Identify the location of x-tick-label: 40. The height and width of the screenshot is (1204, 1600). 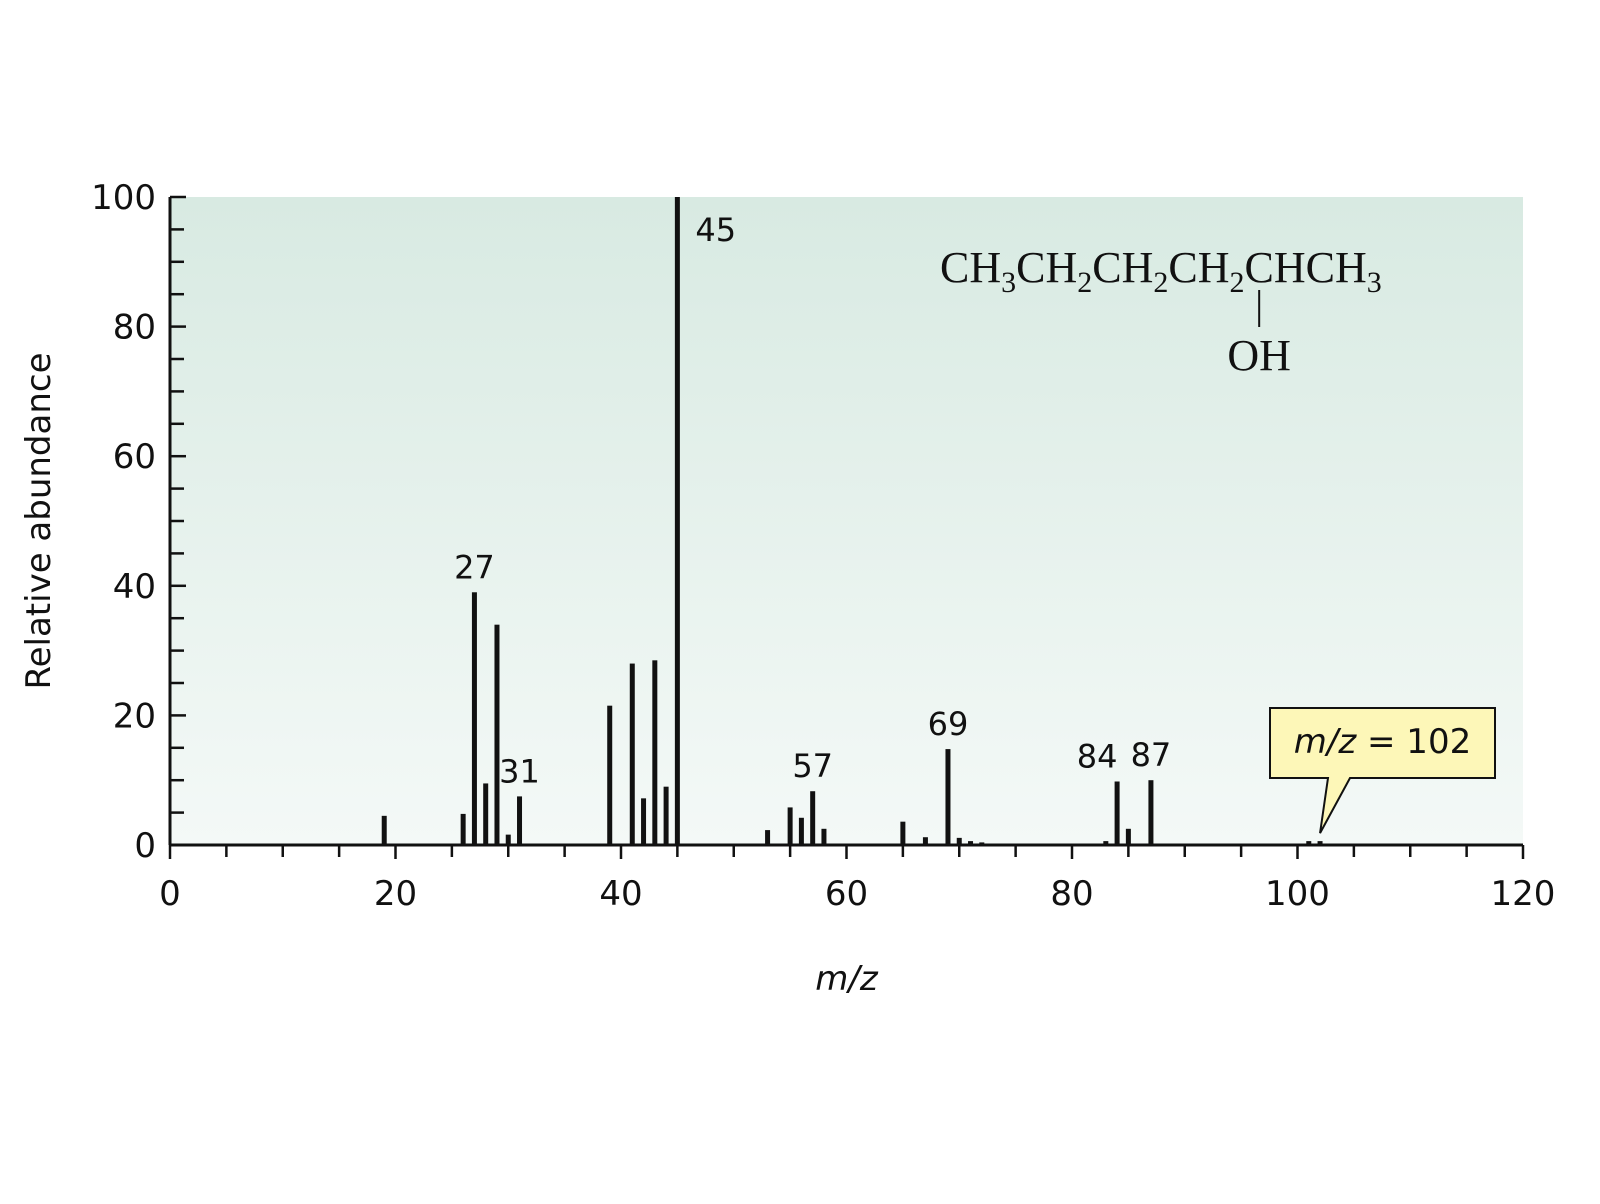
(620, 894).